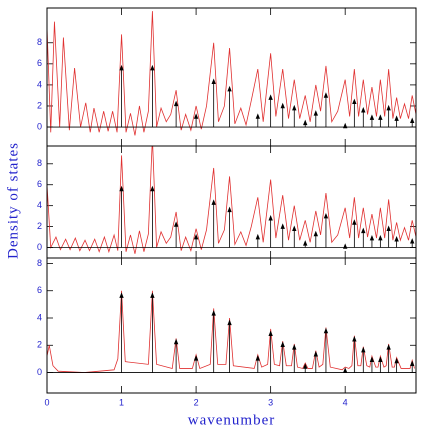  What do you see at coordinates (13, 200) in the screenshot?
I see `y-axis-title: Density of states` at bounding box center [13, 200].